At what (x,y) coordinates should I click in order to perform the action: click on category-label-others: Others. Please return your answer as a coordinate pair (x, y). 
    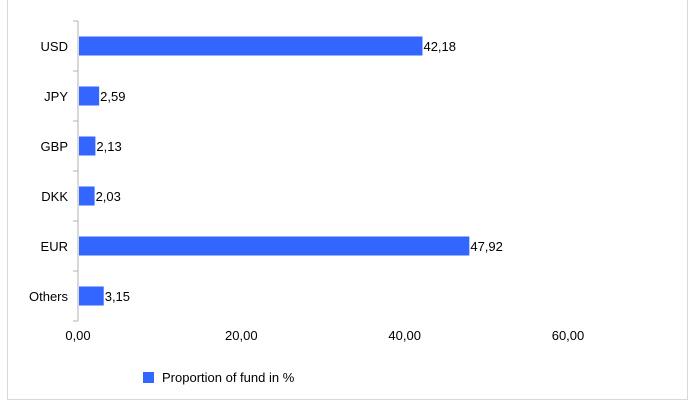
    Looking at the image, I should click on (49, 296).